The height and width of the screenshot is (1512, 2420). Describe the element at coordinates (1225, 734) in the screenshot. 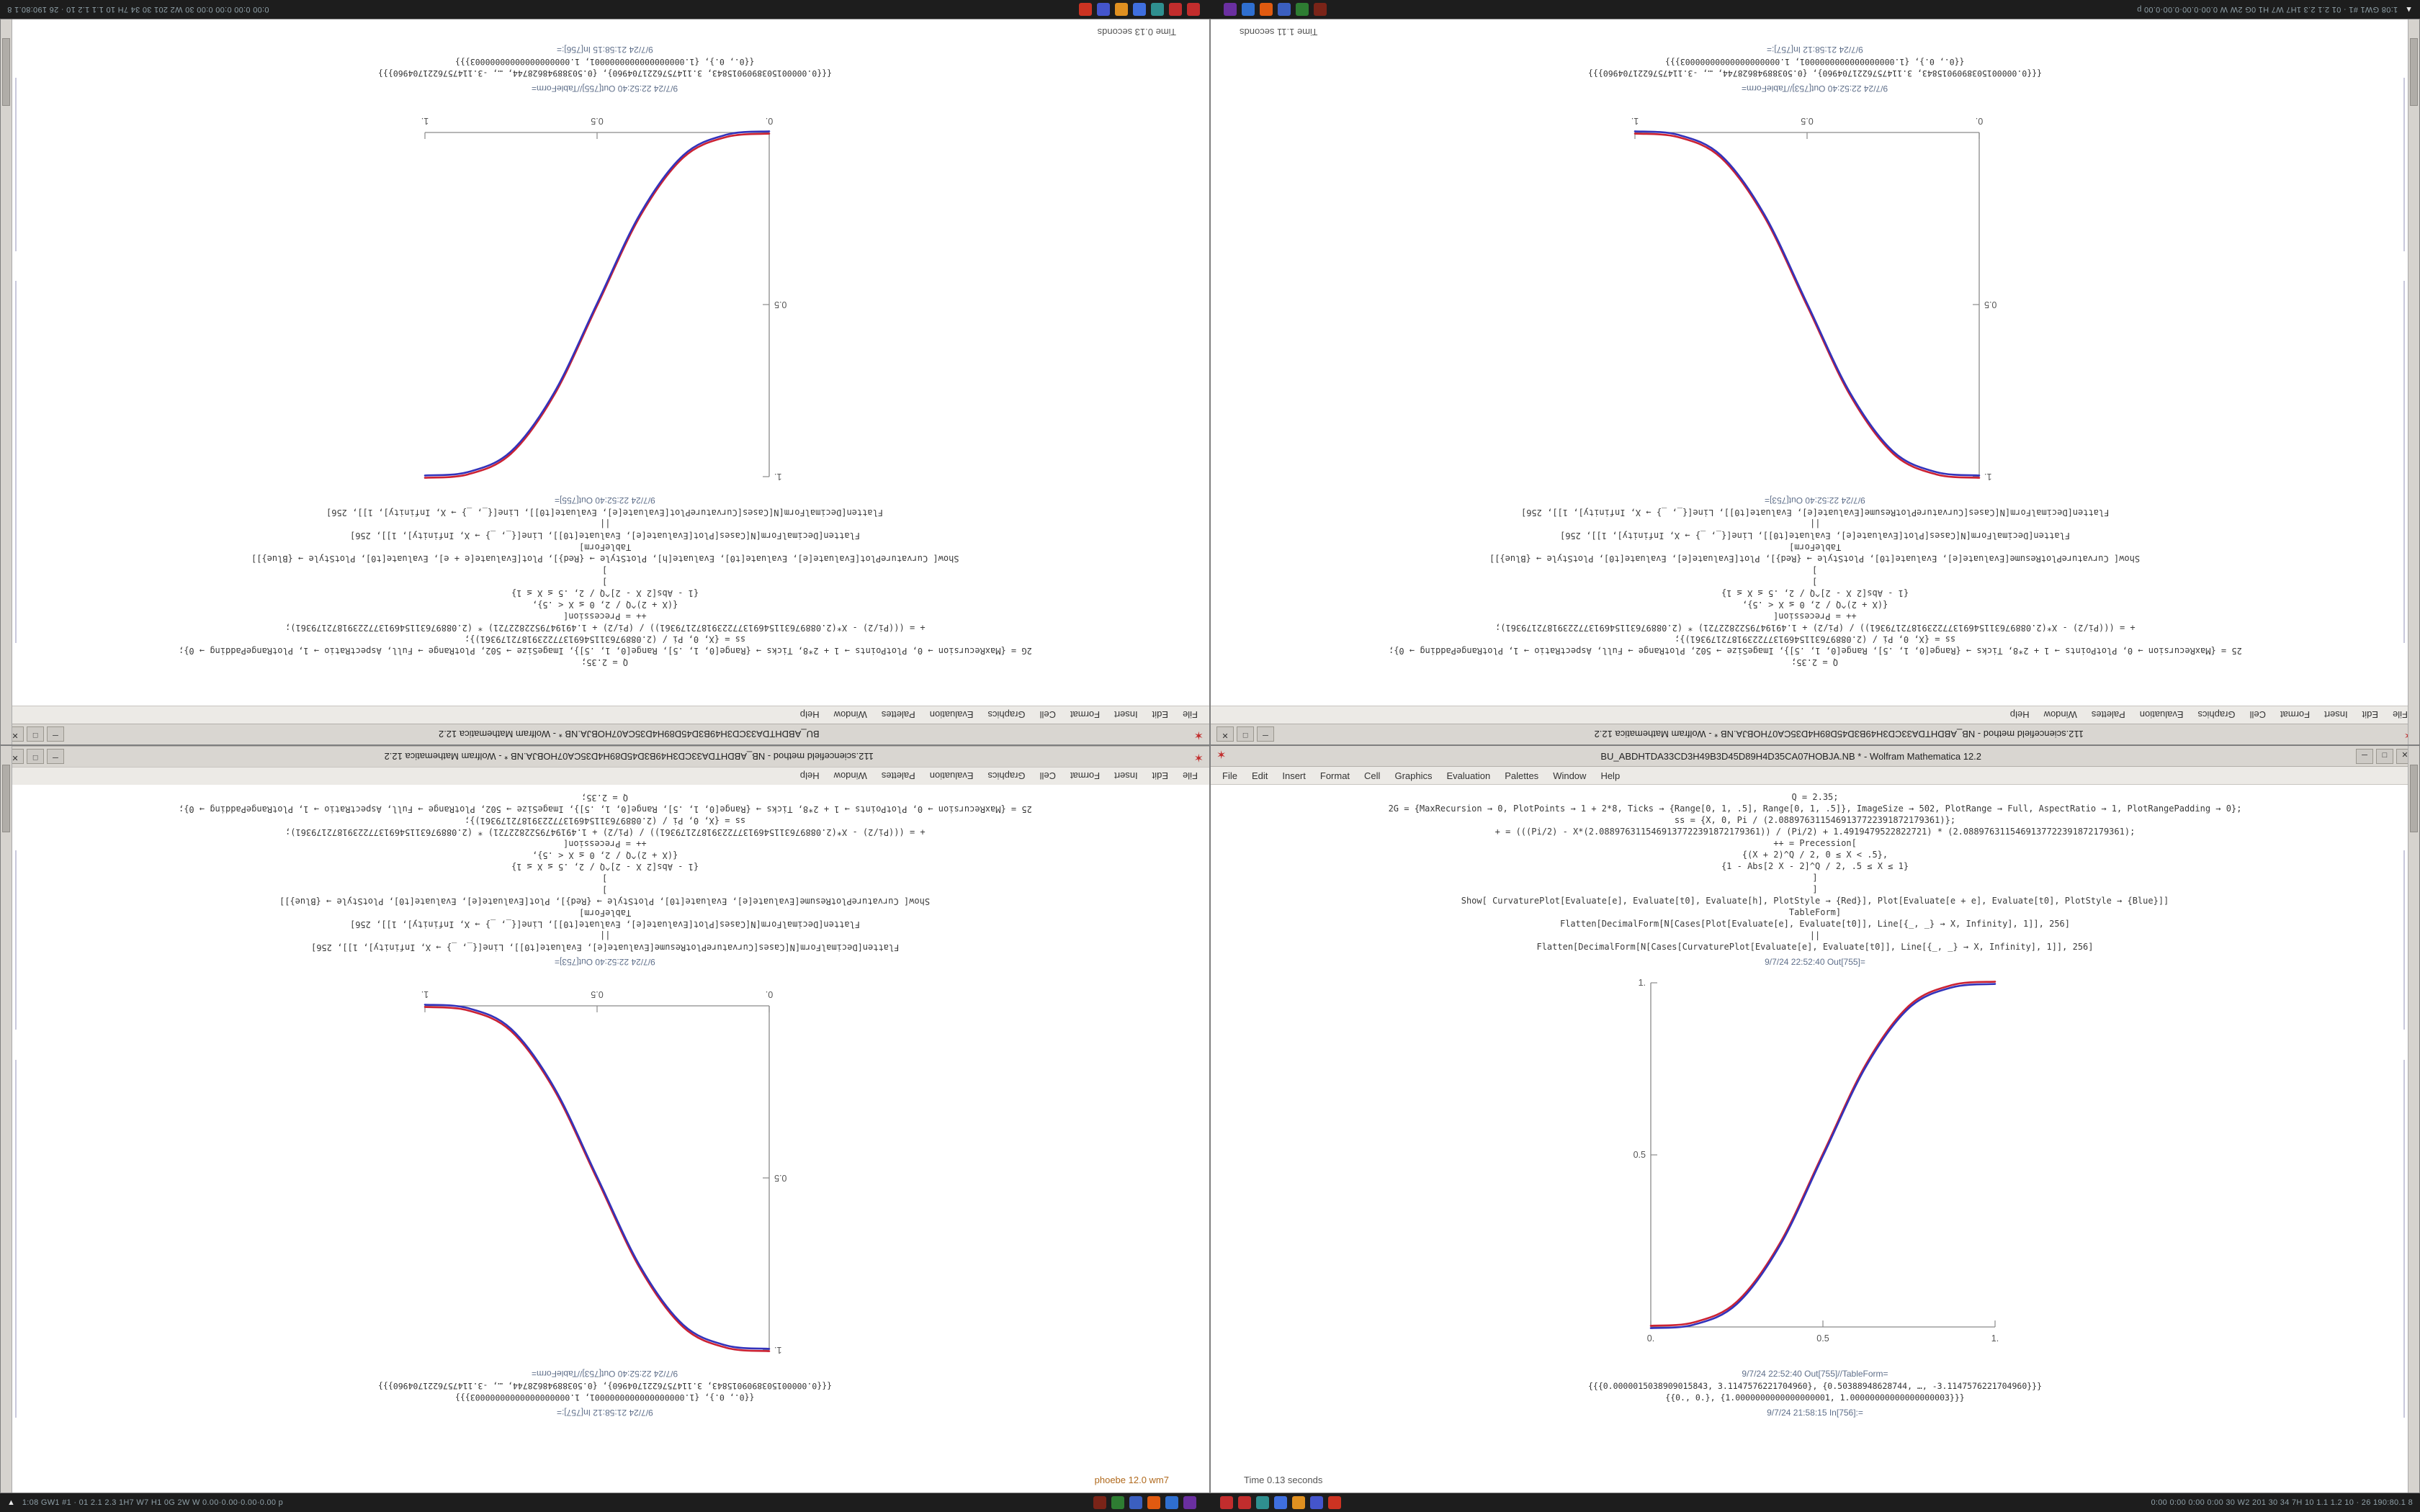

I see `close-button: ✕` at that location.